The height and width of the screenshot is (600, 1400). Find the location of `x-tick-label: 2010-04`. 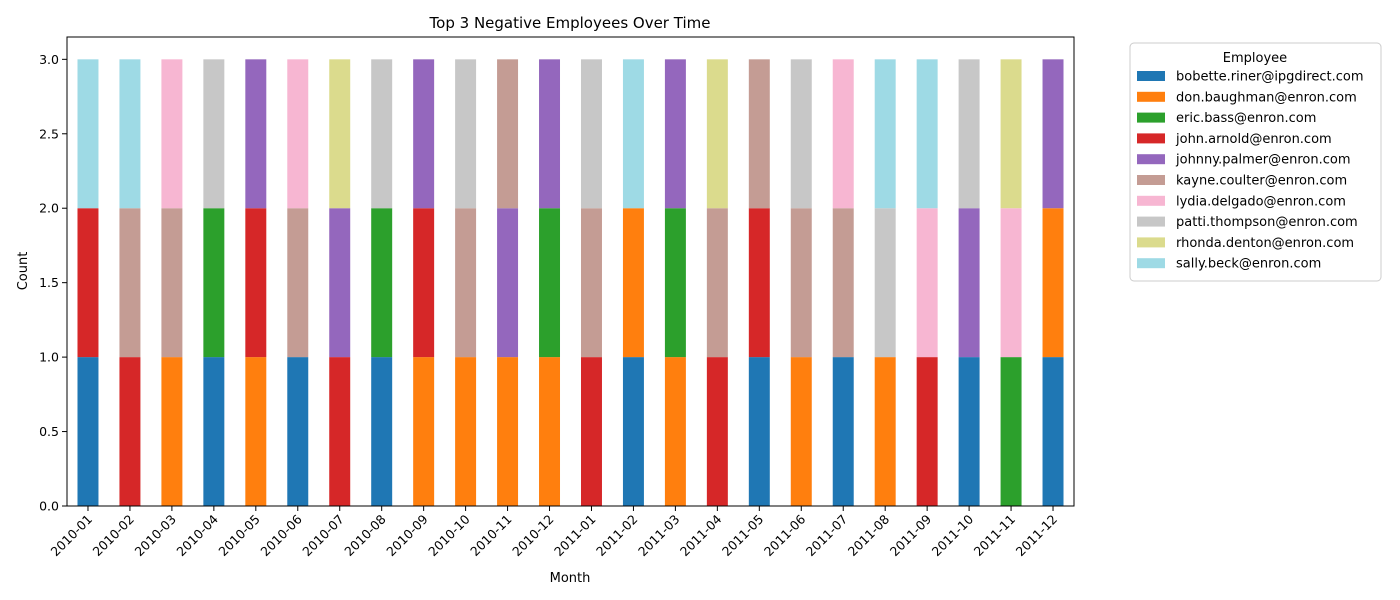

x-tick-label: 2010-04 is located at coordinates (197, 535).